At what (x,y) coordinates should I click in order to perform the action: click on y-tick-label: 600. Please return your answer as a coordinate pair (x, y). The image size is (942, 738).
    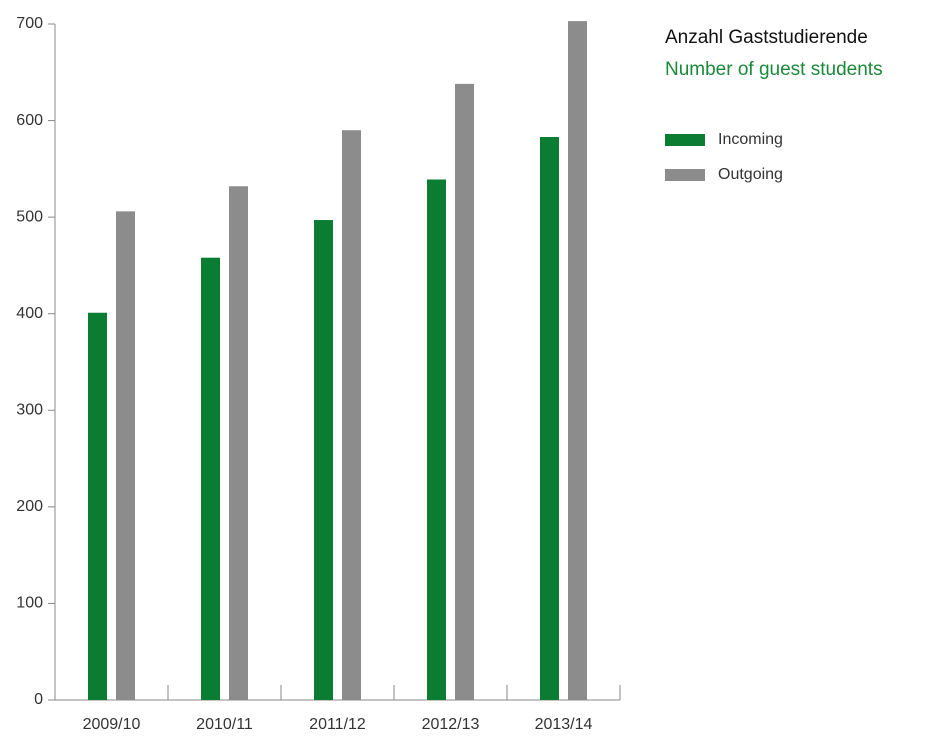
    Looking at the image, I should click on (29, 120).